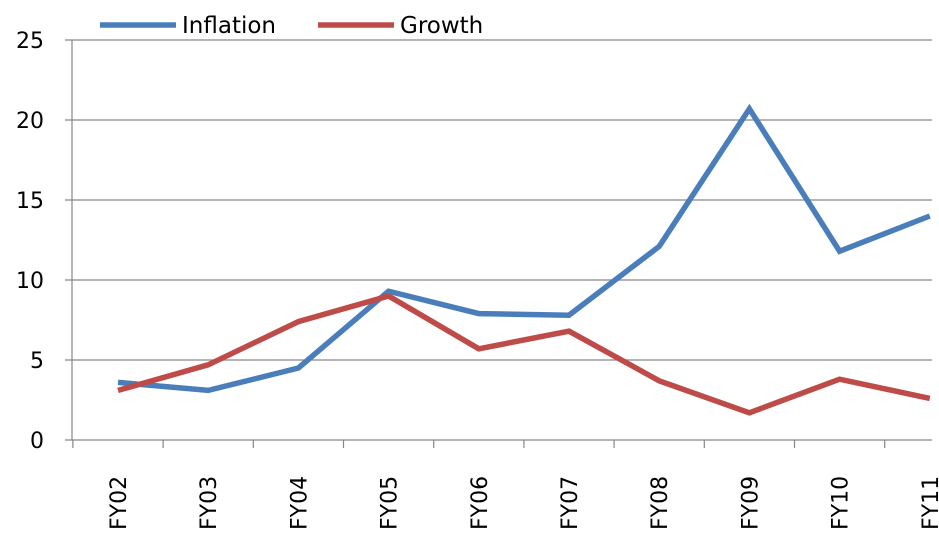 The image size is (939, 536). Describe the element at coordinates (480, 503) in the screenshot. I see `x-tick-label: FY06` at that location.